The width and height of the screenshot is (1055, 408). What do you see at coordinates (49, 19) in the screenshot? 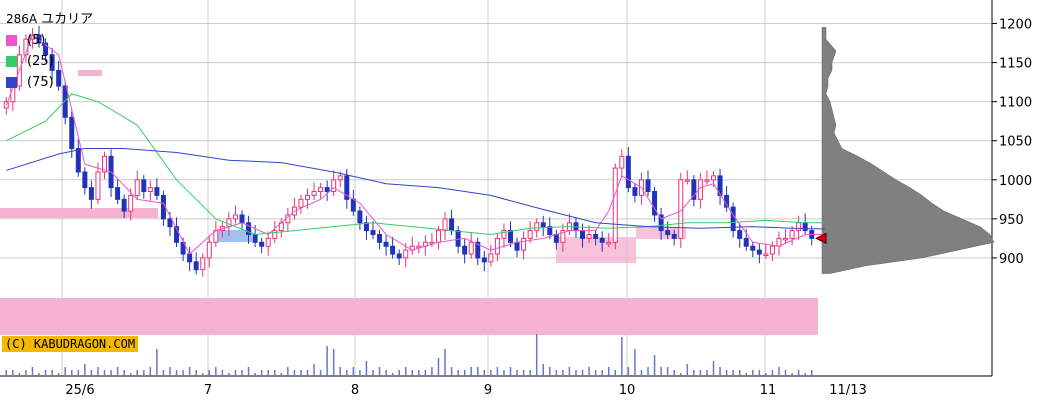
I see `ticker-title: 286A ユカリア` at bounding box center [49, 19].